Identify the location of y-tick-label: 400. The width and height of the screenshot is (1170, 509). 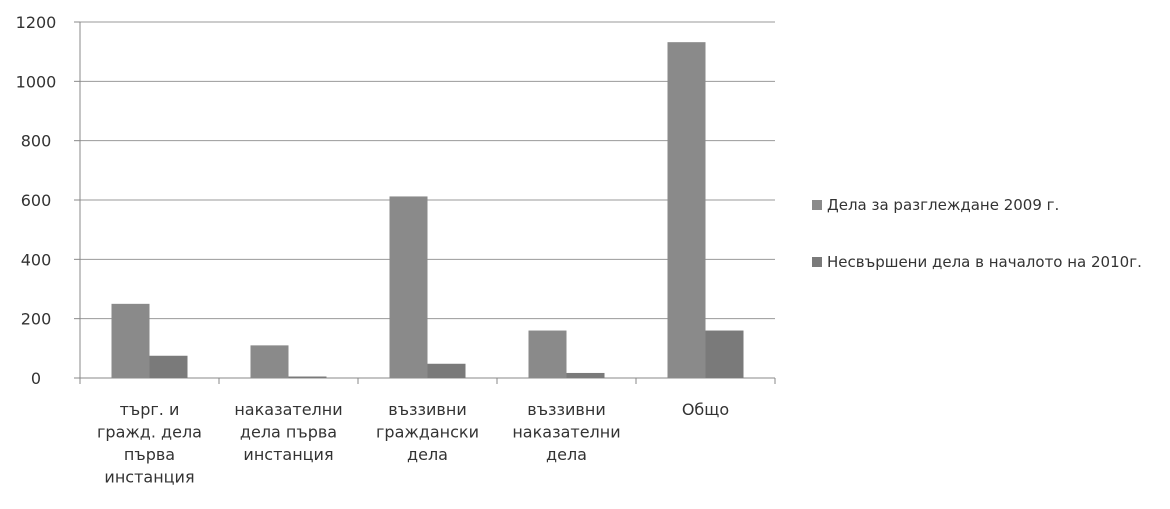
(36, 259).